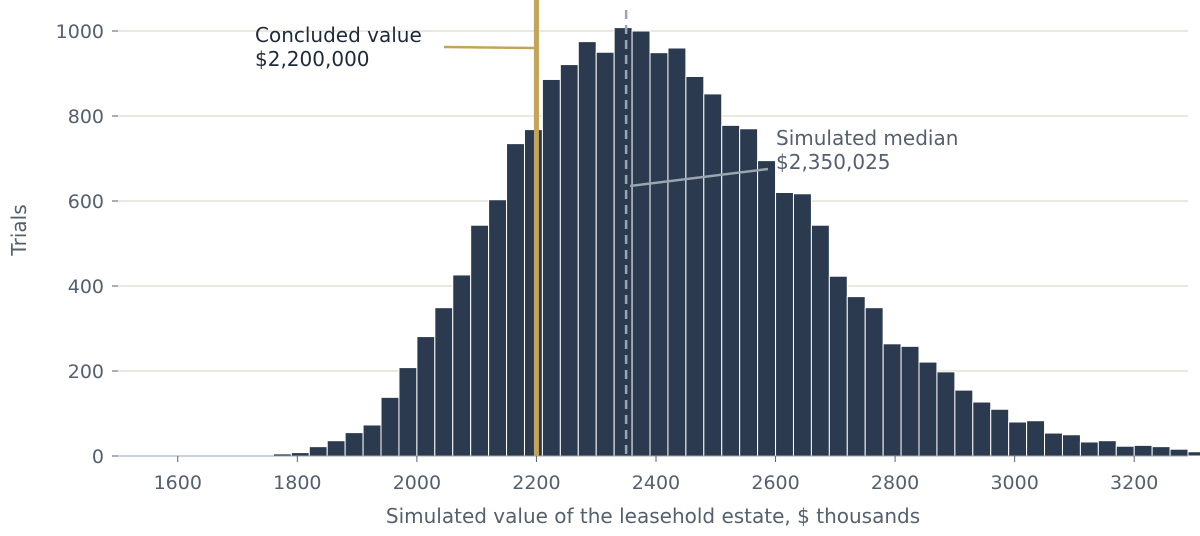 This screenshot has width=1200, height=536. What do you see at coordinates (19, 230) in the screenshot?
I see `y-axis-title: Trials` at bounding box center [19, 230].